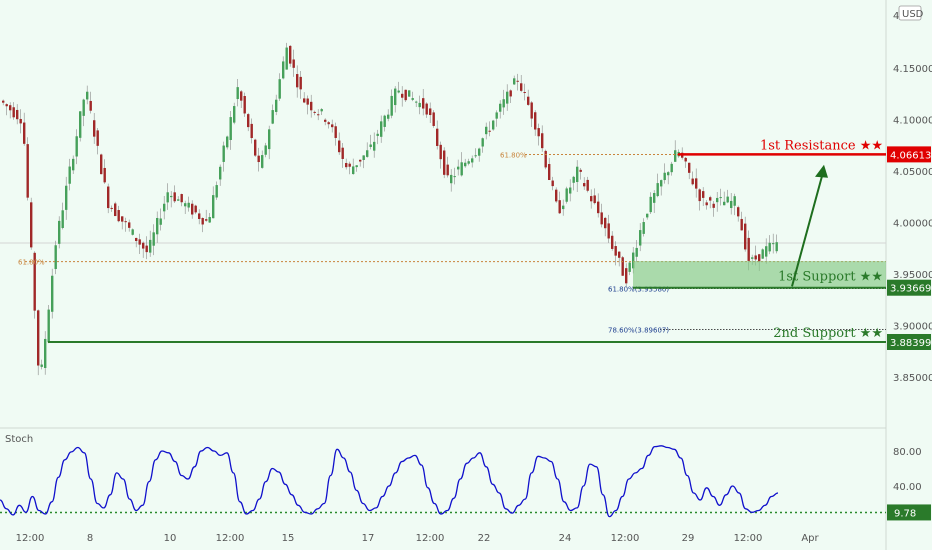  Describe the element at coordinates (368, 538) in the screenshot. I see `time-tick-label: 17` at that location.